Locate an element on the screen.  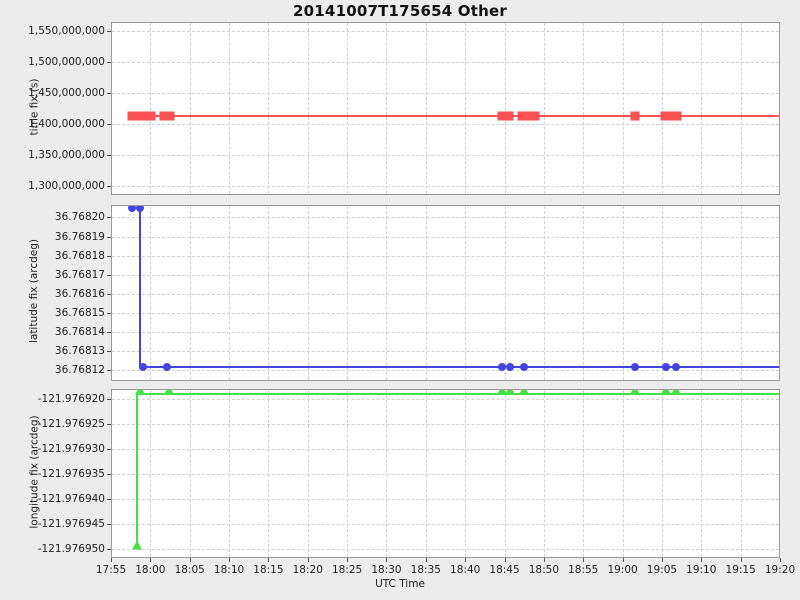
x-tick-label: 17:55 is located at coordinates (111, 570).